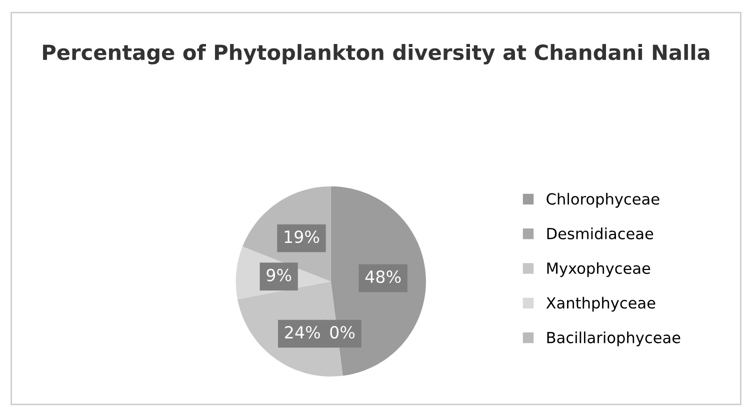  What do you see at coordinates (603, 200) in the screenshot?
I see `legend-label: Chlorophyceae` at bounding box center [603, 200].